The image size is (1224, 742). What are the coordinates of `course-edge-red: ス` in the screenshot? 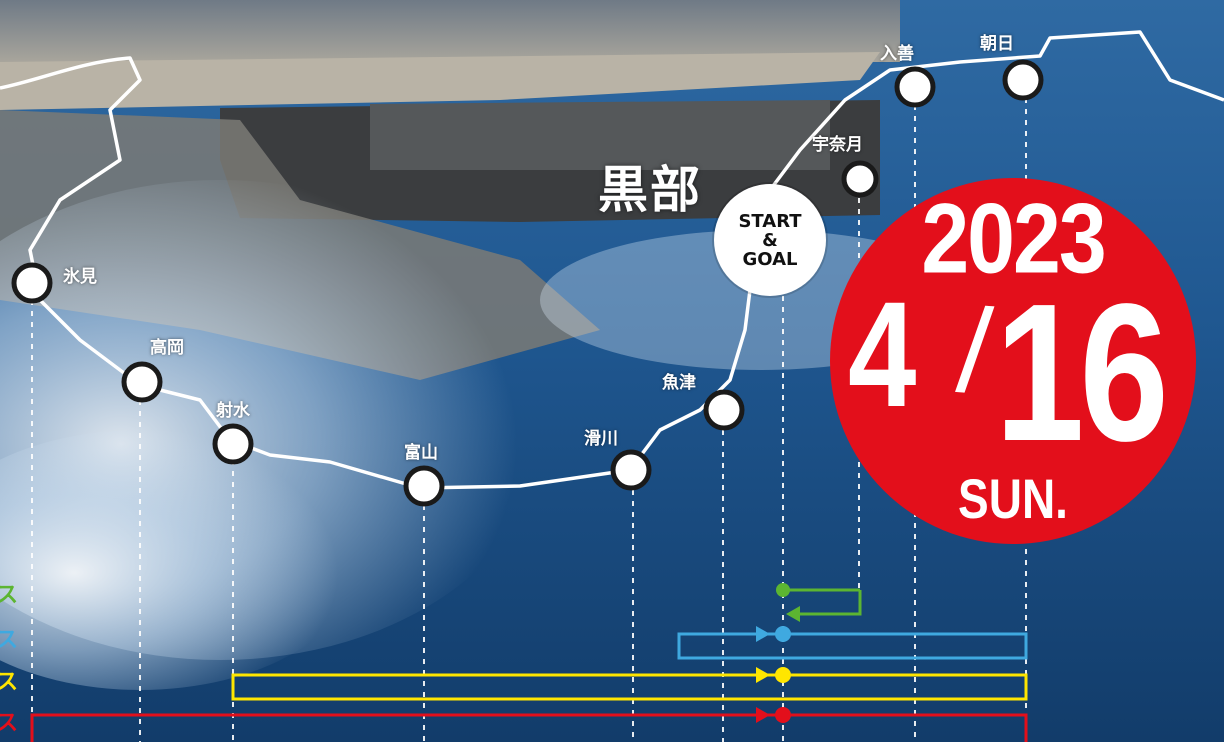 It's located at (9, 723).